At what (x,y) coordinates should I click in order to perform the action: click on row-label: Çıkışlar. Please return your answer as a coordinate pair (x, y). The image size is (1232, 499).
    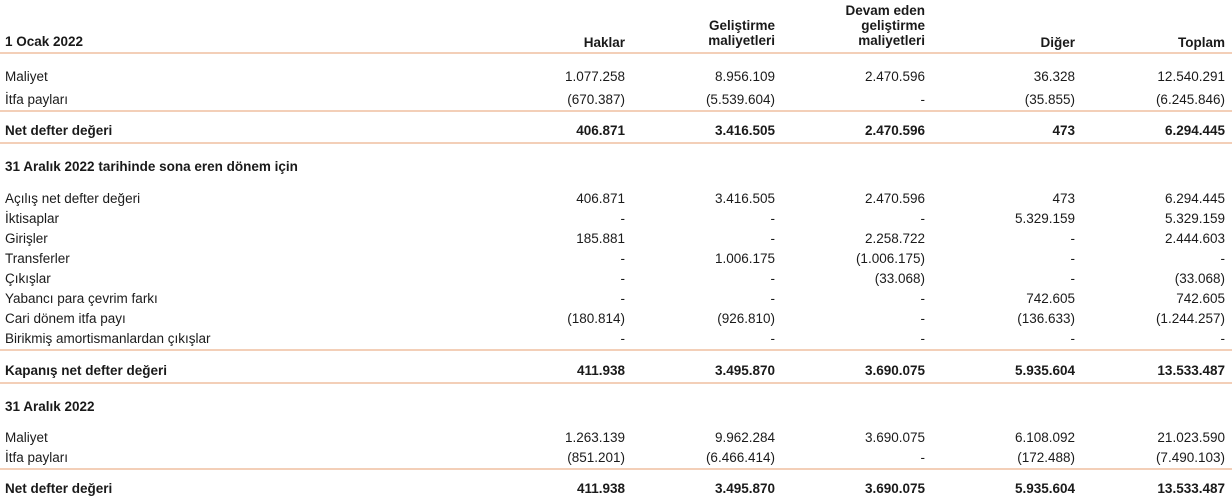
    Looking at the image, I should click on (28, 278).